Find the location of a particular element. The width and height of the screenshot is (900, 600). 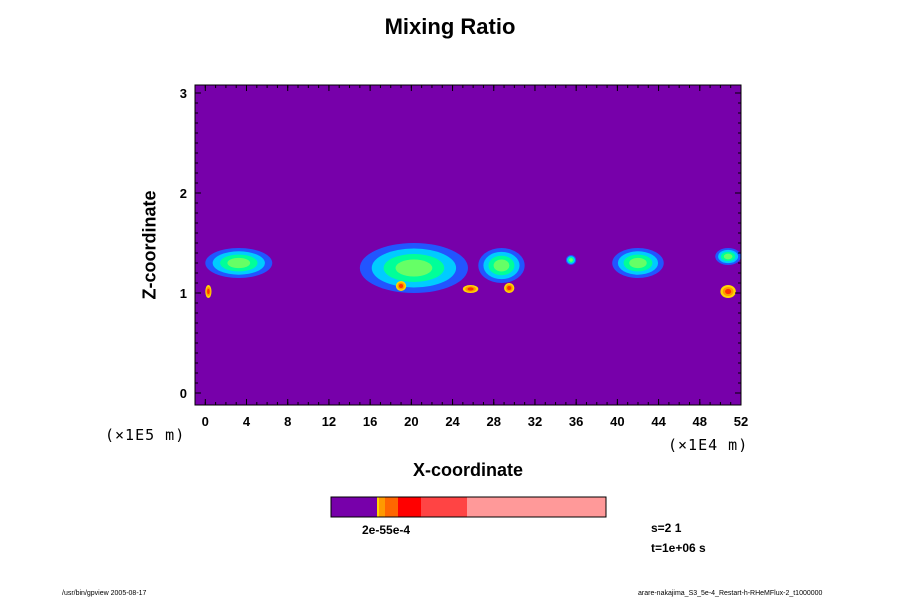

y-tick-label: 0 is located at coordinates (183, 393).